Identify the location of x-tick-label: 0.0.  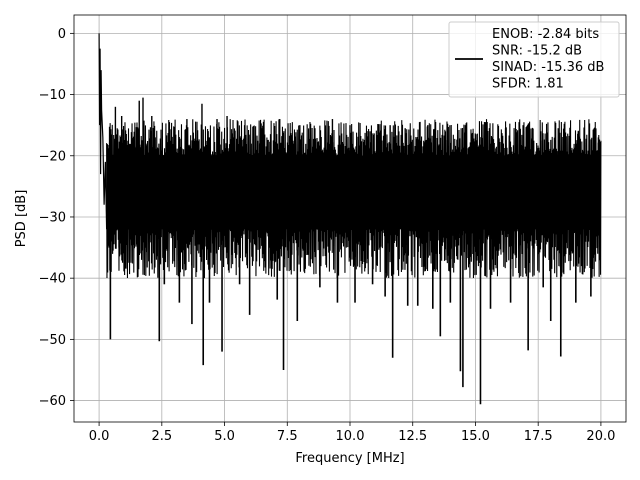
(99, 436).